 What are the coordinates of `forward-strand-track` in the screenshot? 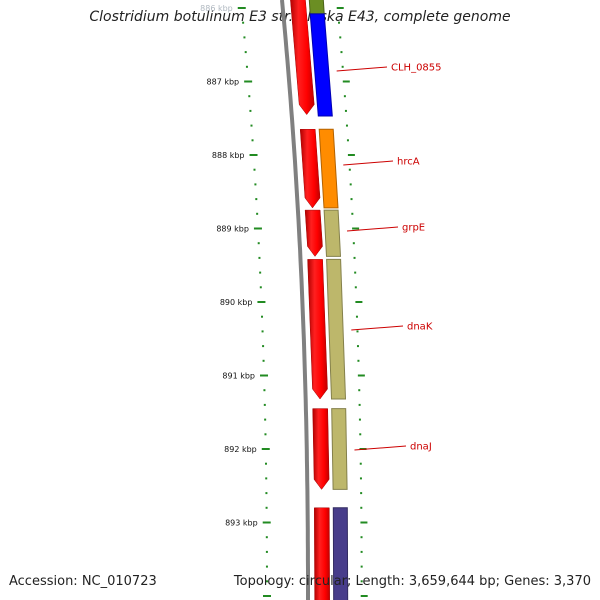 It's located at (310, 300).